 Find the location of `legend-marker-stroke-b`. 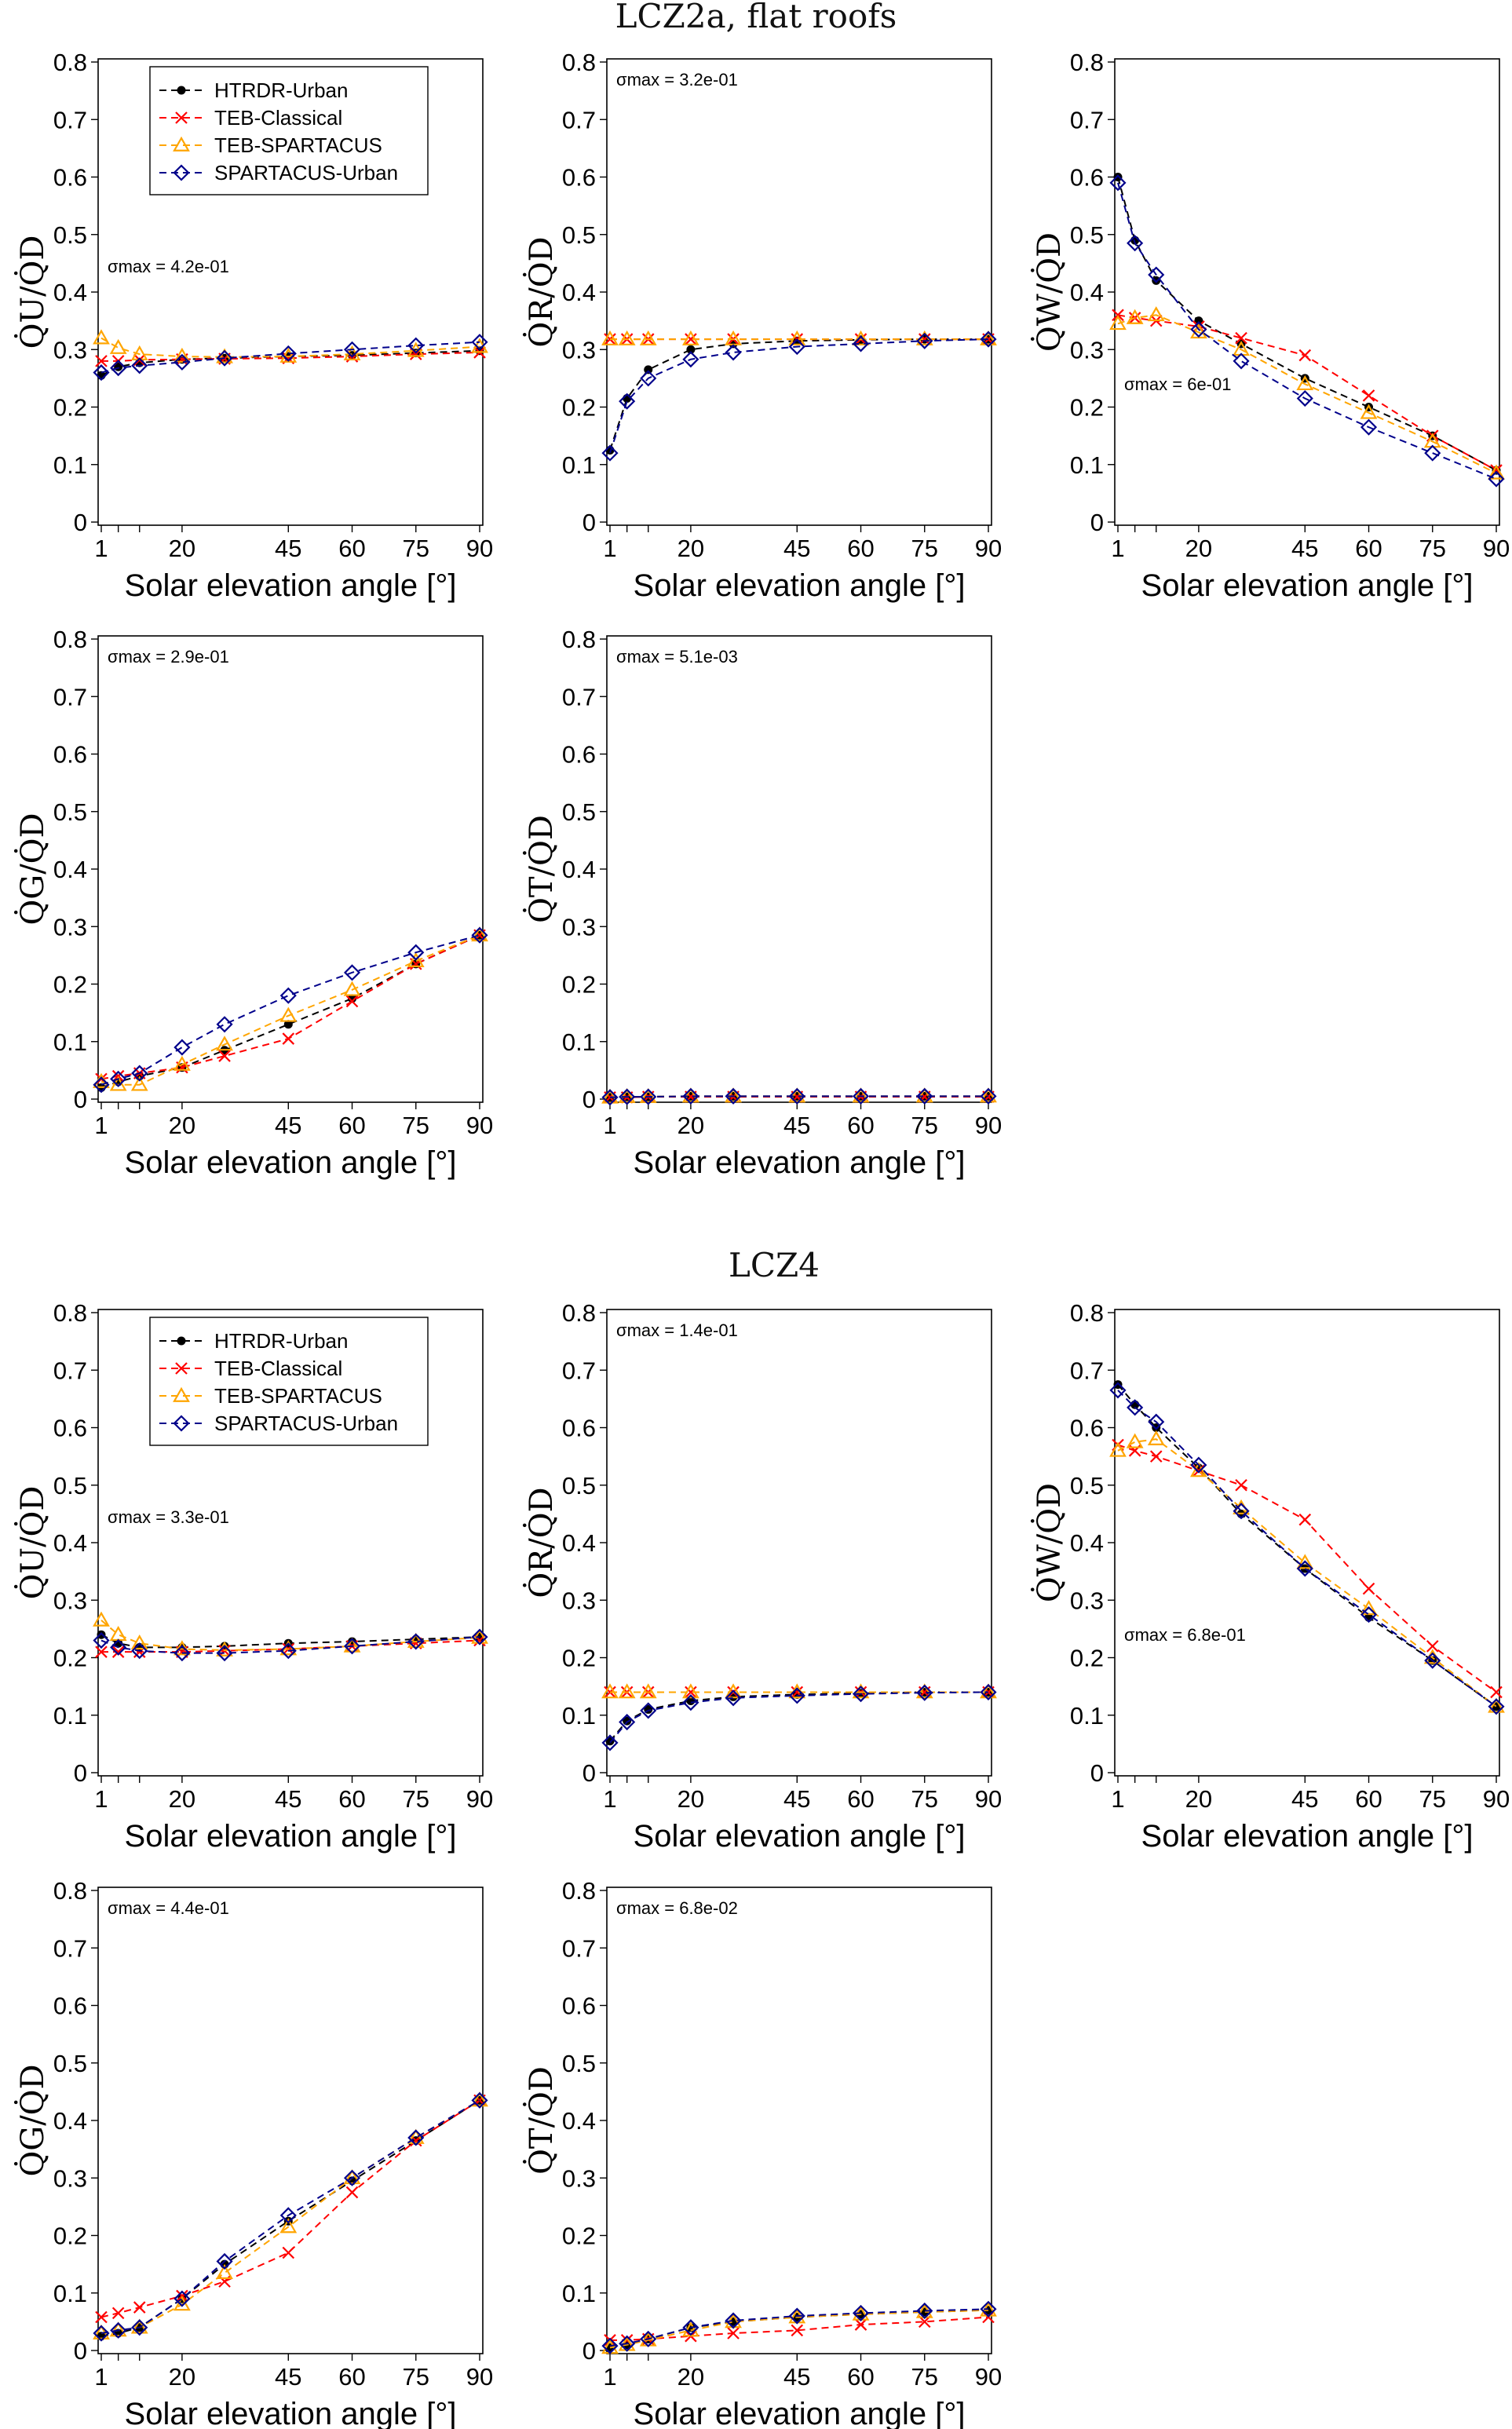

legend-marker-stroke-b is located at coordinates (181, 117).